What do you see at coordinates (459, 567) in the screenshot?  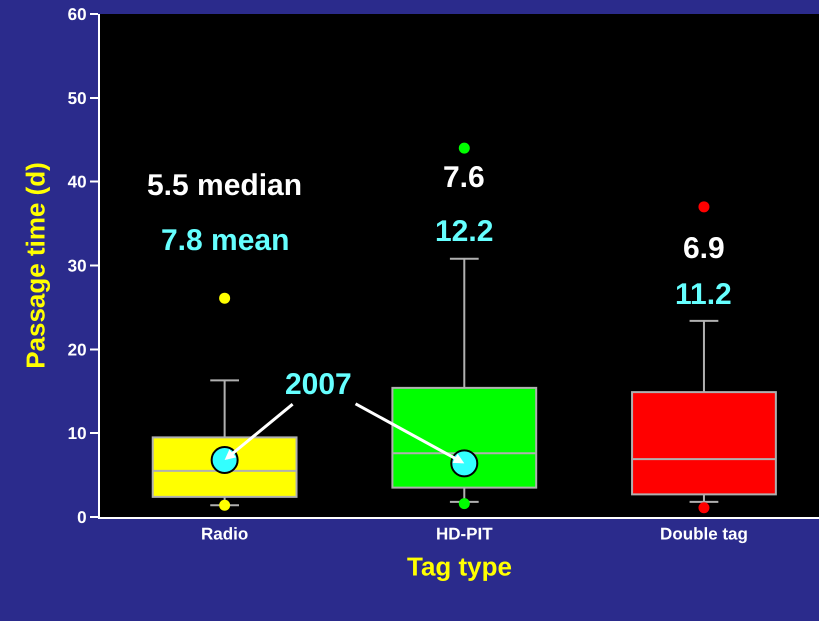 I see `x-axis-title: Tag type` at bounding box center [459, 567].